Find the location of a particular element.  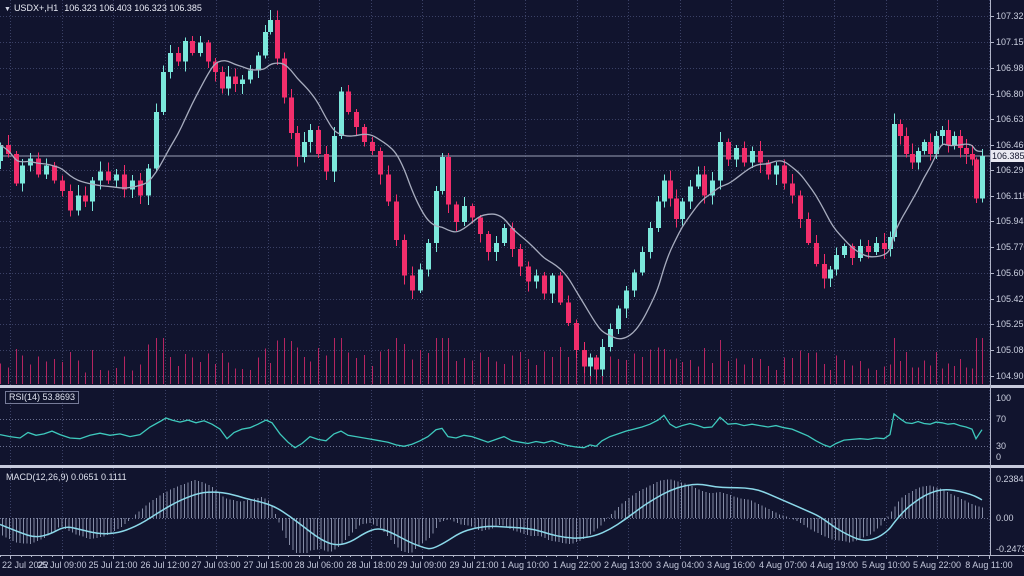

time-tick-label: 1 Aug 10:00 is located at coordinates (525, 565).